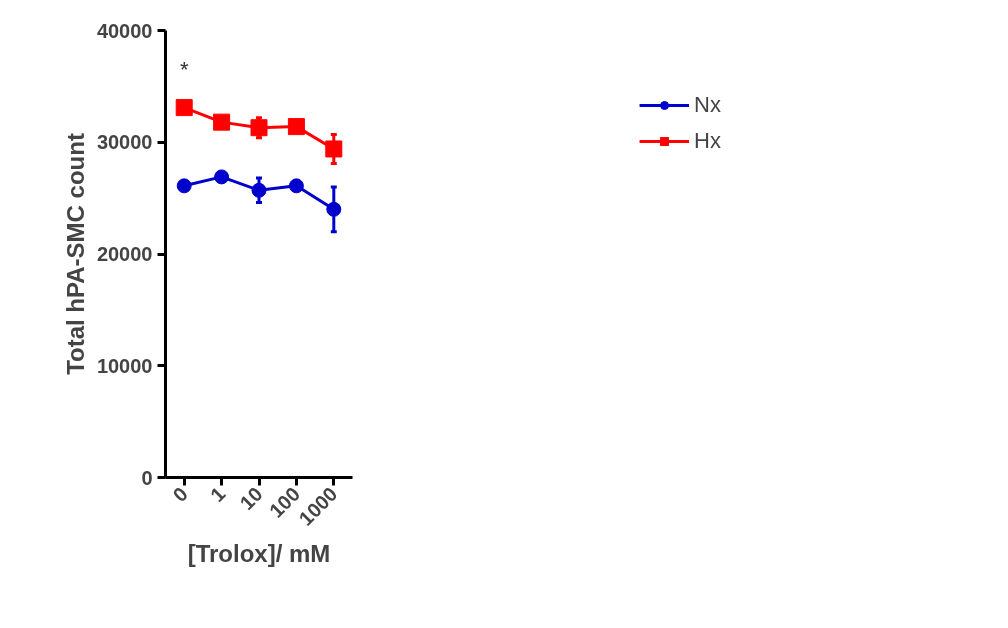  I want to click on y-tick-label: 10000, so click(124, 365).